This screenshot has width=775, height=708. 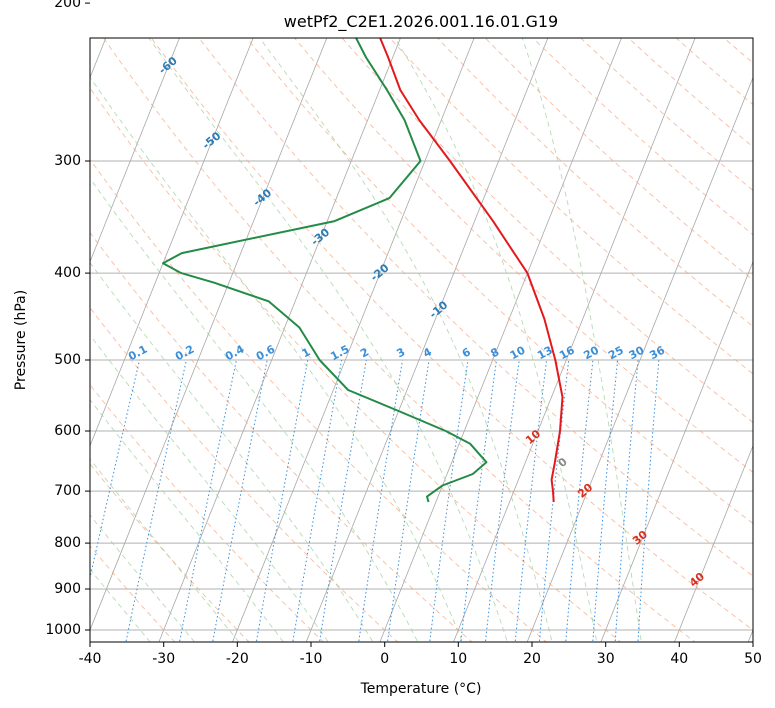 I want to click on x-axis-label: Temperature (°C), so click(x=421, y=689).